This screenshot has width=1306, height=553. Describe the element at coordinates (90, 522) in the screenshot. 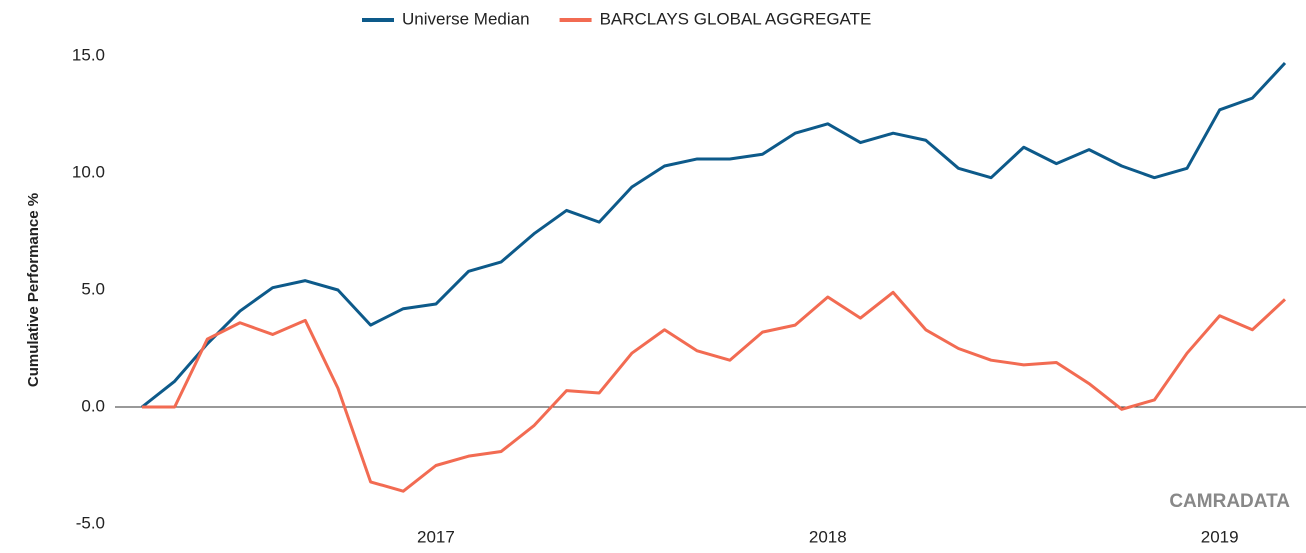

I see `y-tick-label: -5.0` at that location.